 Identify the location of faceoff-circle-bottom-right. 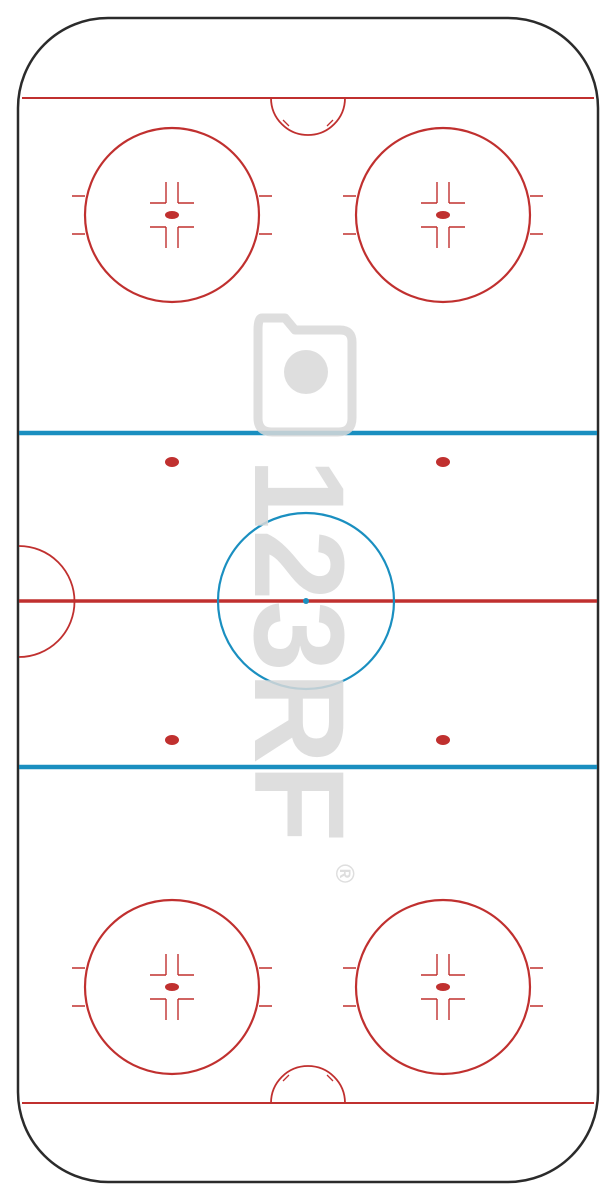
(443, 987).